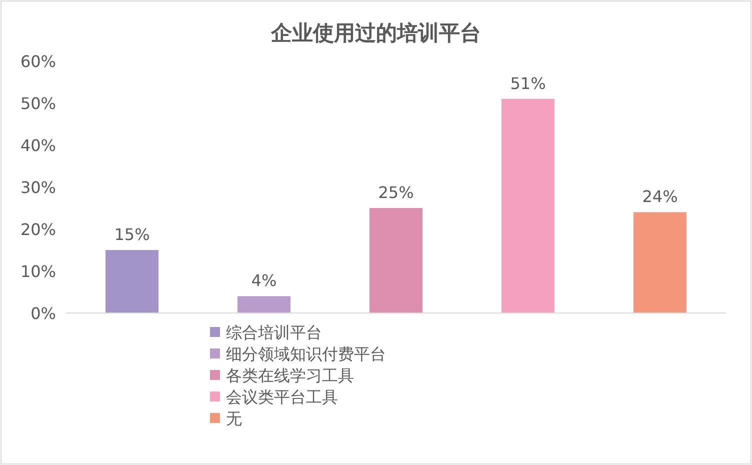 This screenshot has width=752, height=465. Describe the element at coordinates (43, 313) in the screenshot. I see `y-tick-label: 0%` at that location.